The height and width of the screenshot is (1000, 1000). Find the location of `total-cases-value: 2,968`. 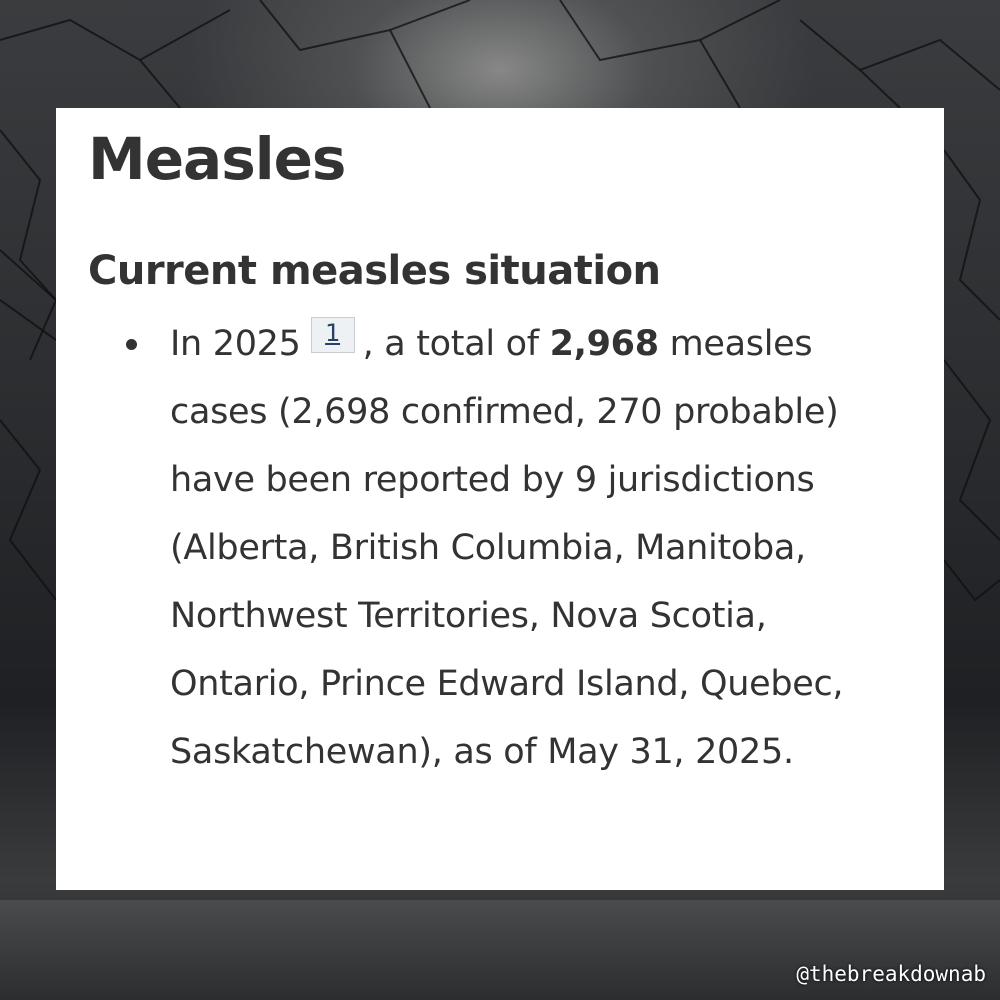

total-cases-value: 2,968 is located at coordinates (604, 344).